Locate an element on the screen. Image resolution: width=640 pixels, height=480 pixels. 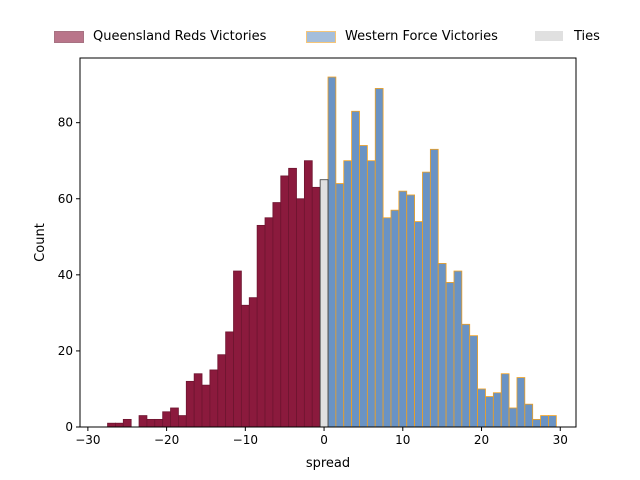
bar-series0--3 is located at coordinates (300, 313).